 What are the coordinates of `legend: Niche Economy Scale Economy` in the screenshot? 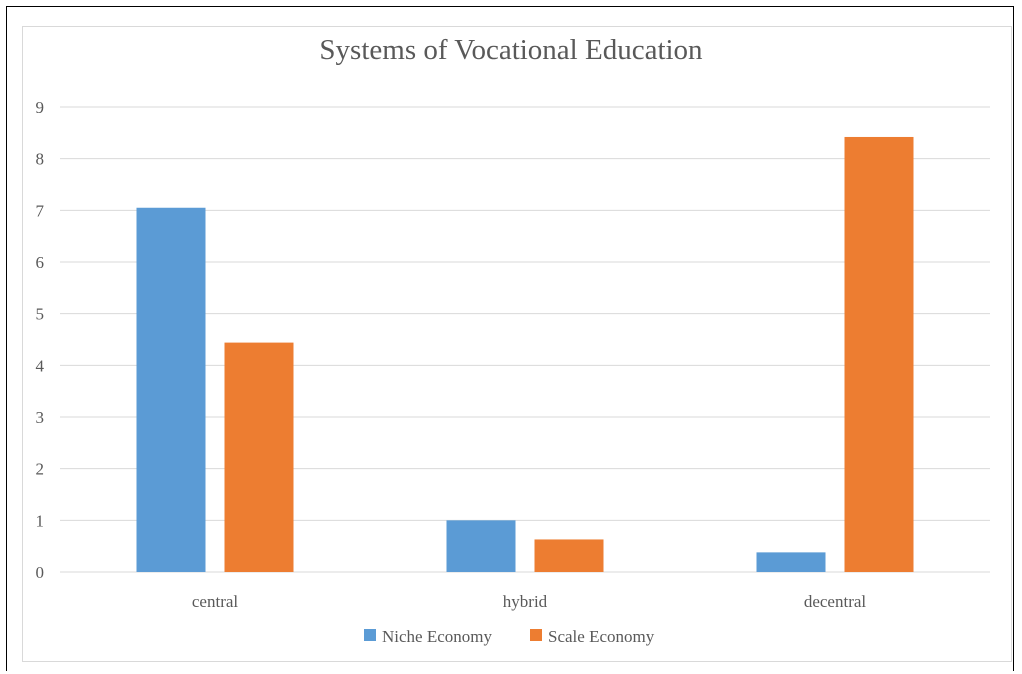 It's located at (509, 636).